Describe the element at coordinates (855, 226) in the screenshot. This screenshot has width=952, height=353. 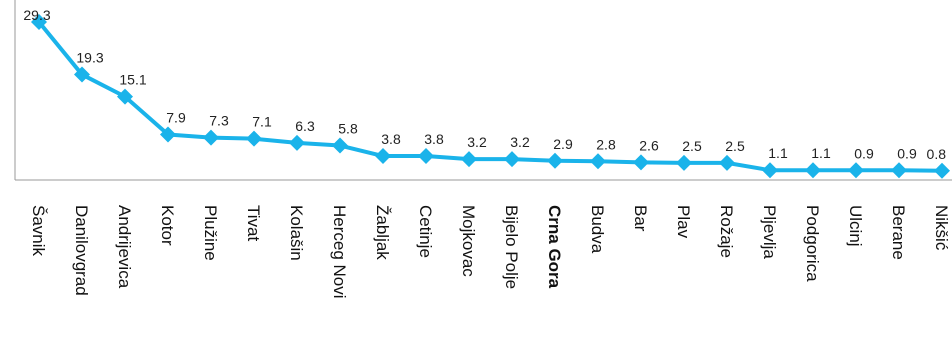
I see `x-tick-label: Ulcinj` at that location.